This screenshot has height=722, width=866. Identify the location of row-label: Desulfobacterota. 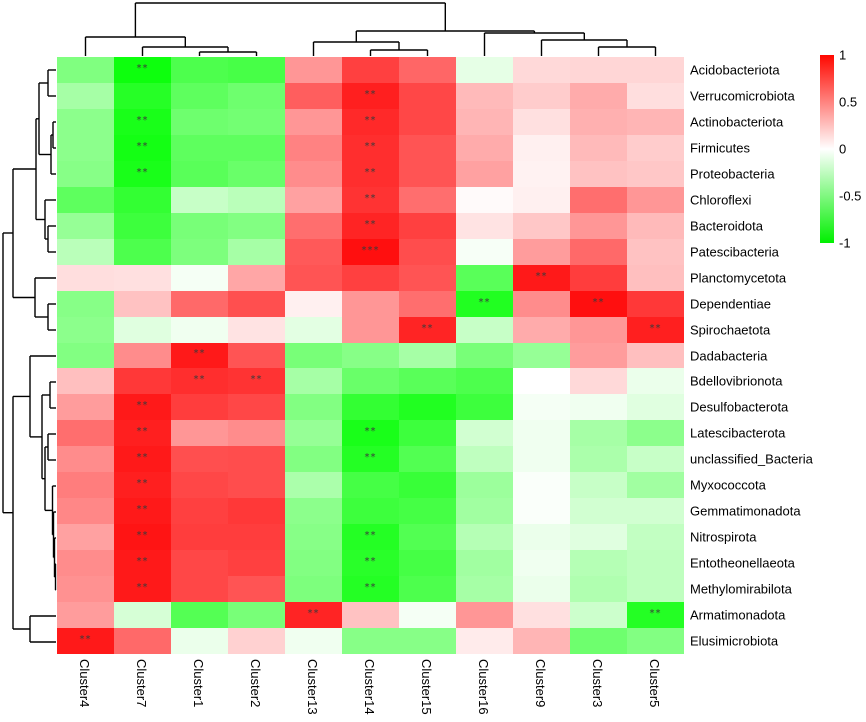
(739, 407).